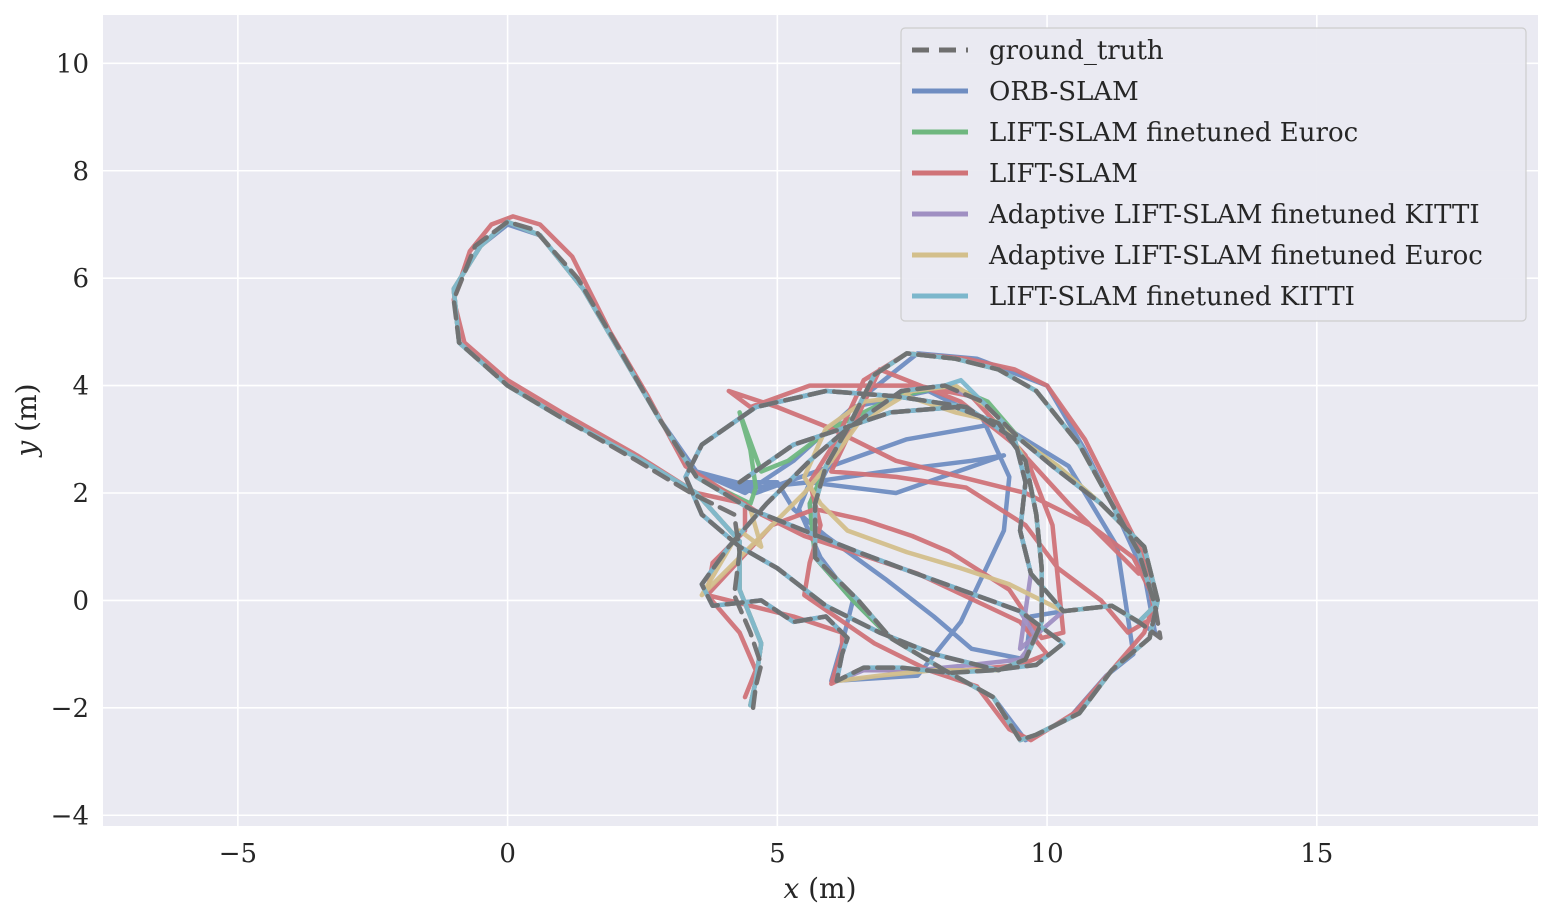 The height and width of the screenshot is (916, 1552). I want to click on legend-label-orb-slam: ORB-SLAM, so click(1064, 92).